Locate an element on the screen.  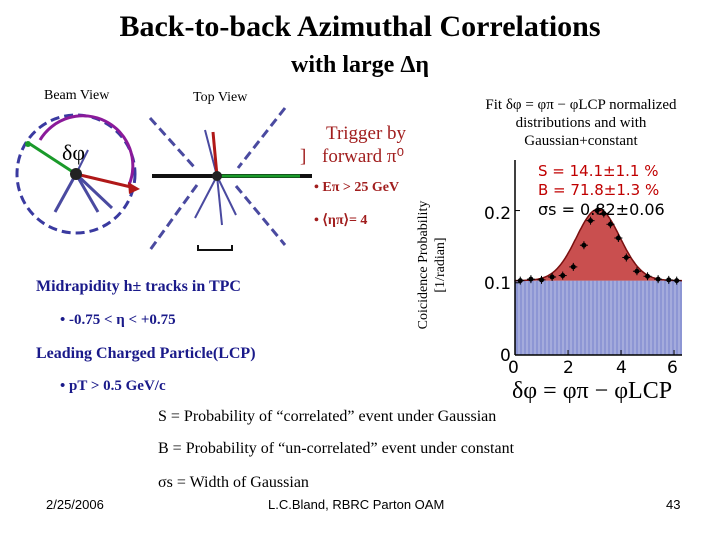
fit-line1: Fit δφ = φπ − φLCP normalized is located at coordinates (581, 105).